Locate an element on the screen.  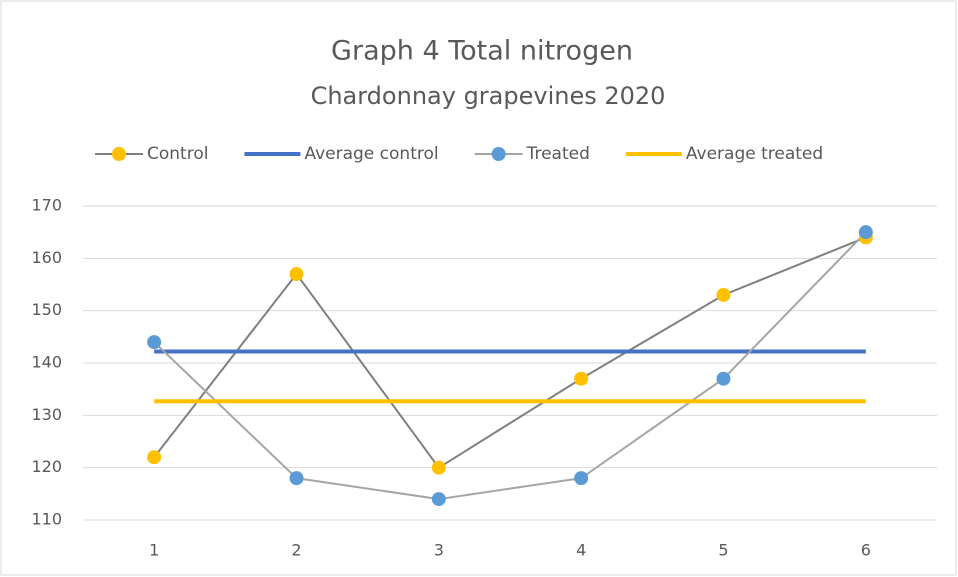
y-tick-label: 150 is located at coordinates (46, 309).